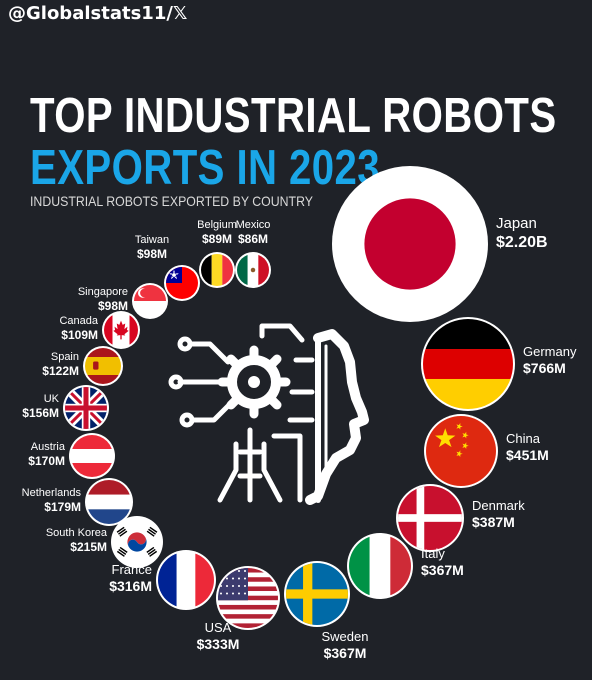 This screenshot has width=592, height=680. Describe the element at coordinates (109, 502) in the screenshot. I see `netherlands-flag` at that location.